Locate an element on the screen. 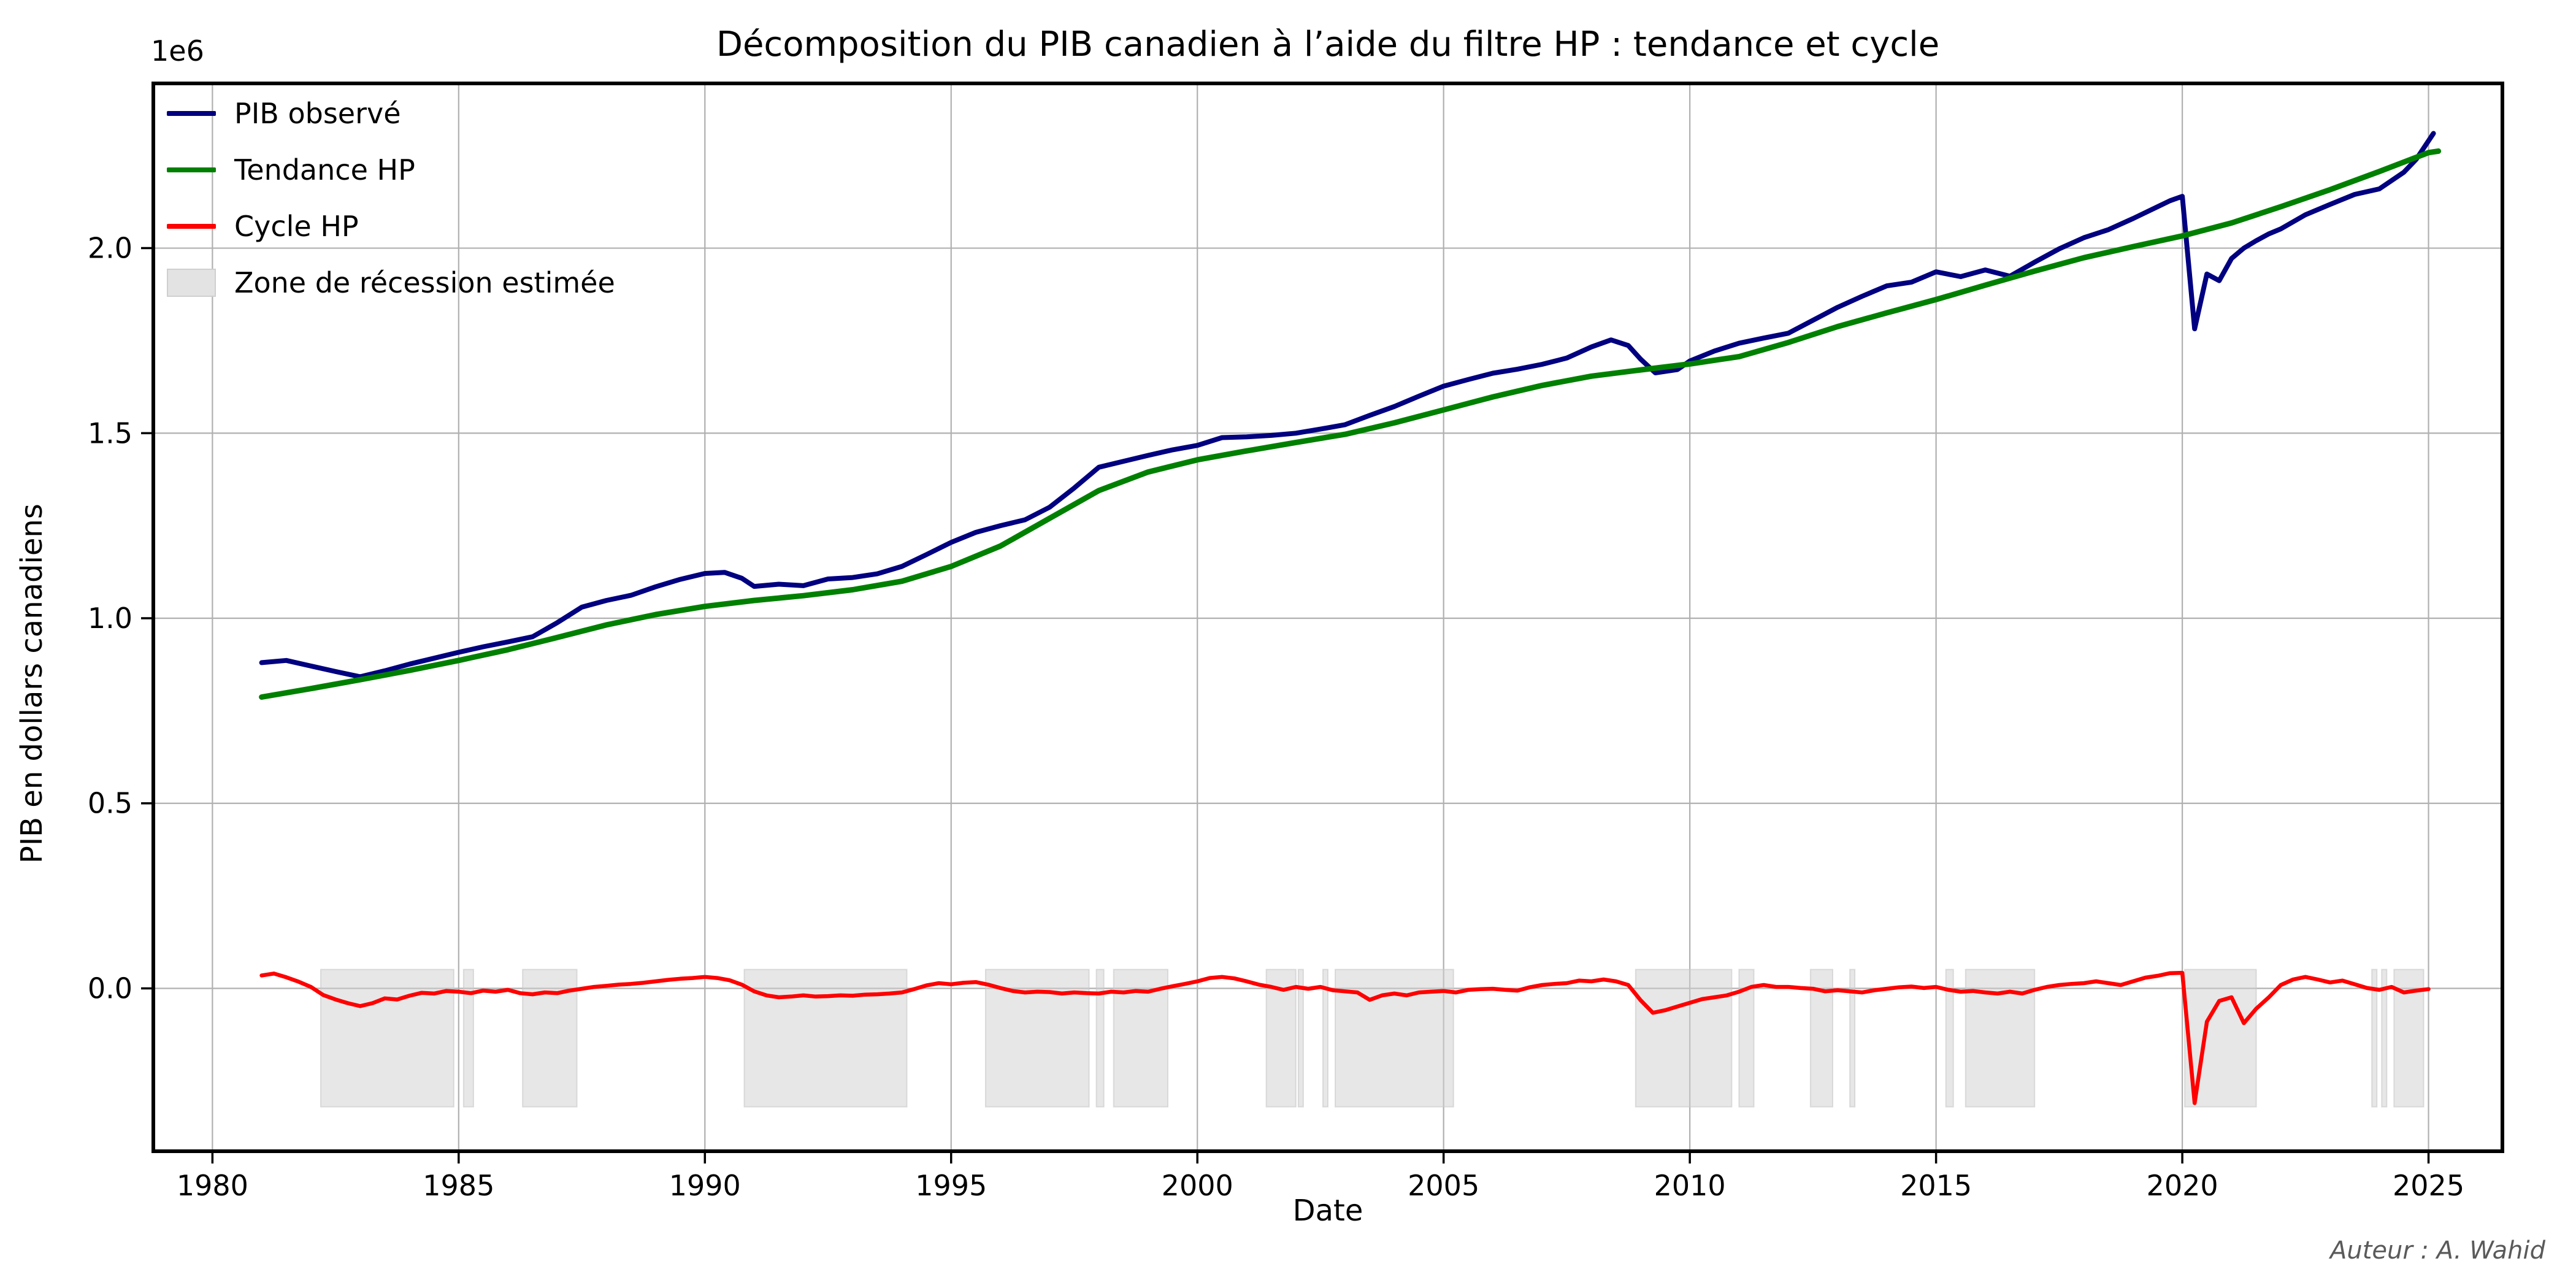 Image resolution: width=2576 pixels, height=1288 pixels. legend-patch-swatch is located at coordinates (191, 283).